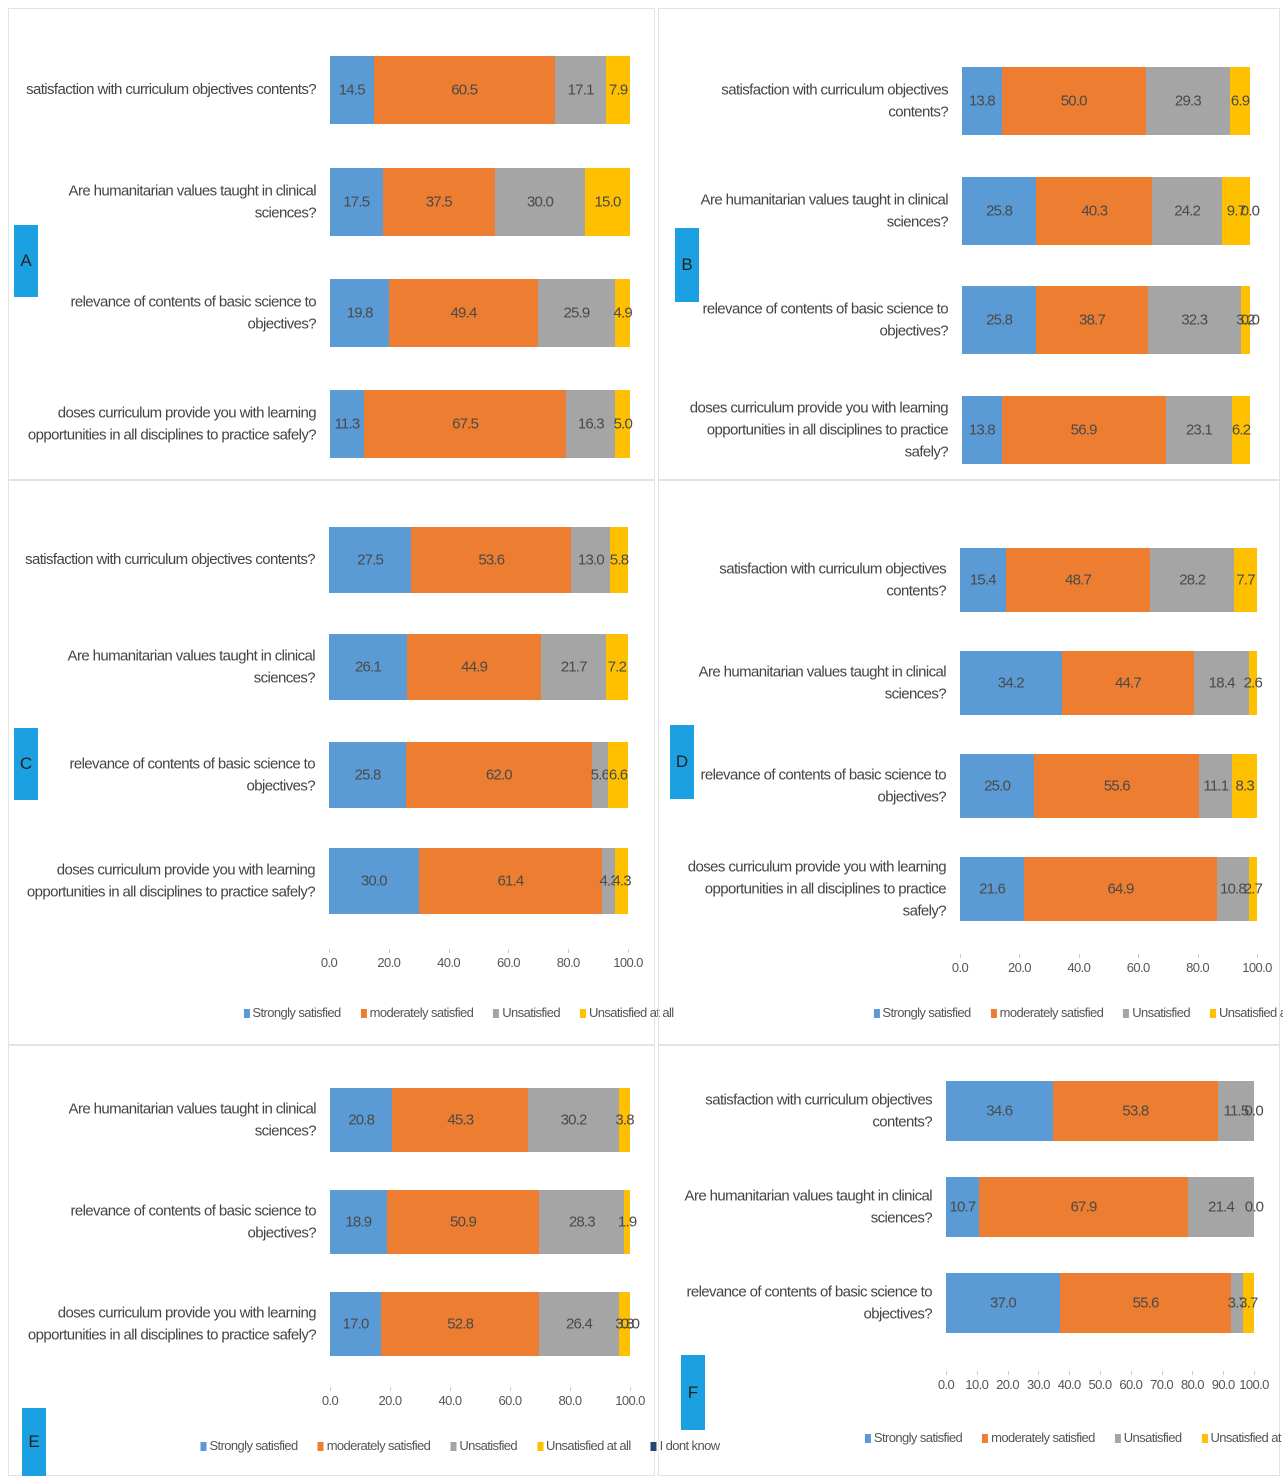 Image resolution: width=1283 pixels, height=1476 pixels. What do you see at coordinates (368, 775) in the screenshot?
I see `value-label: 25.8` at bounding box center [368, 775].